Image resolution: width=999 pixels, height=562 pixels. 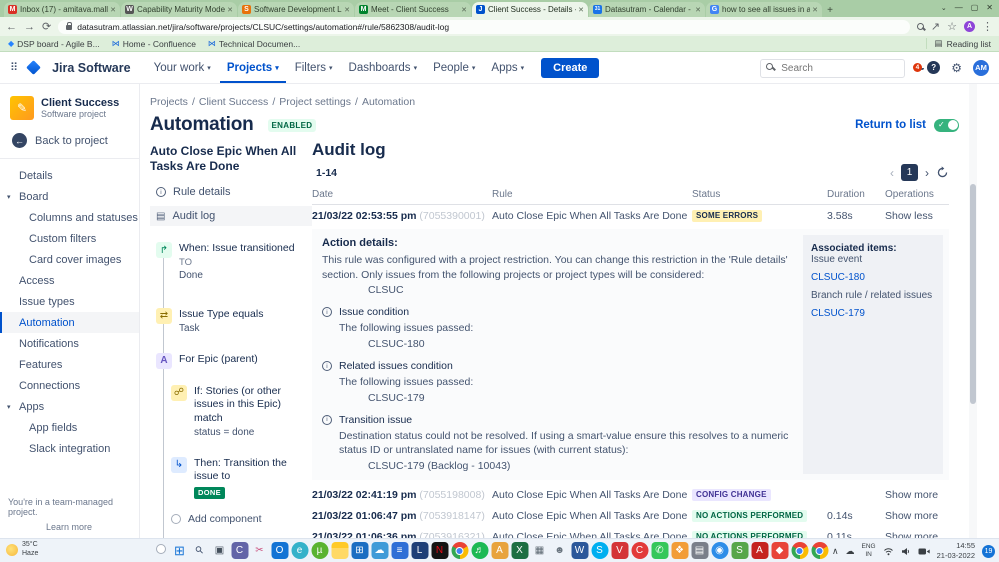 What do you see at coordinates (599, 550) in the screenshot?
I see `skype-icon: S` at bounding box center [599, 550].